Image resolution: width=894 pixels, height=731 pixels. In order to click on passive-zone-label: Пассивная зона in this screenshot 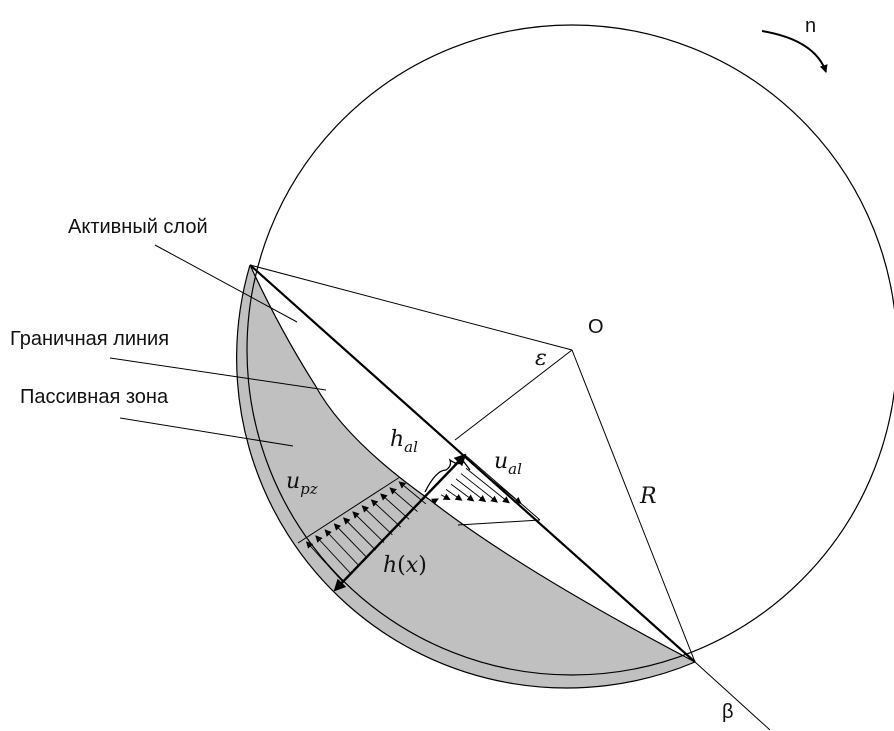, I will do `click(94, 397)`.